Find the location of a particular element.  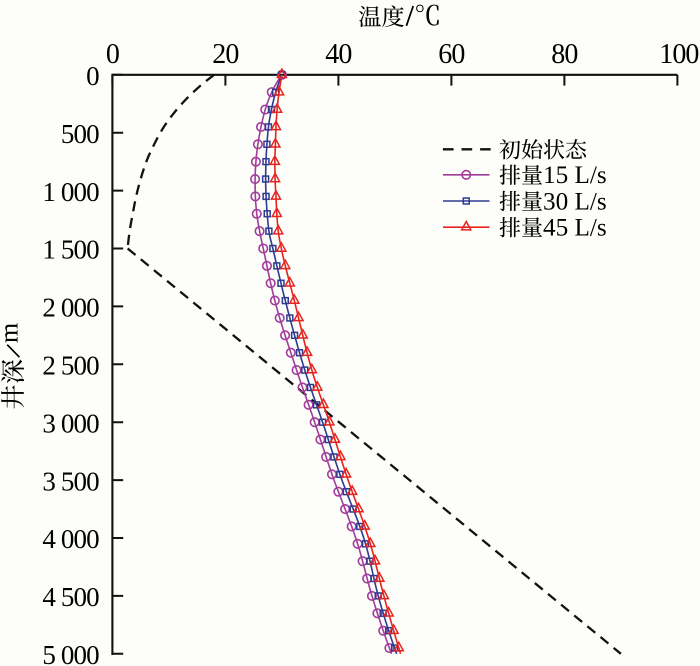

svg-text: 20 is located at coordinates (225, 54).